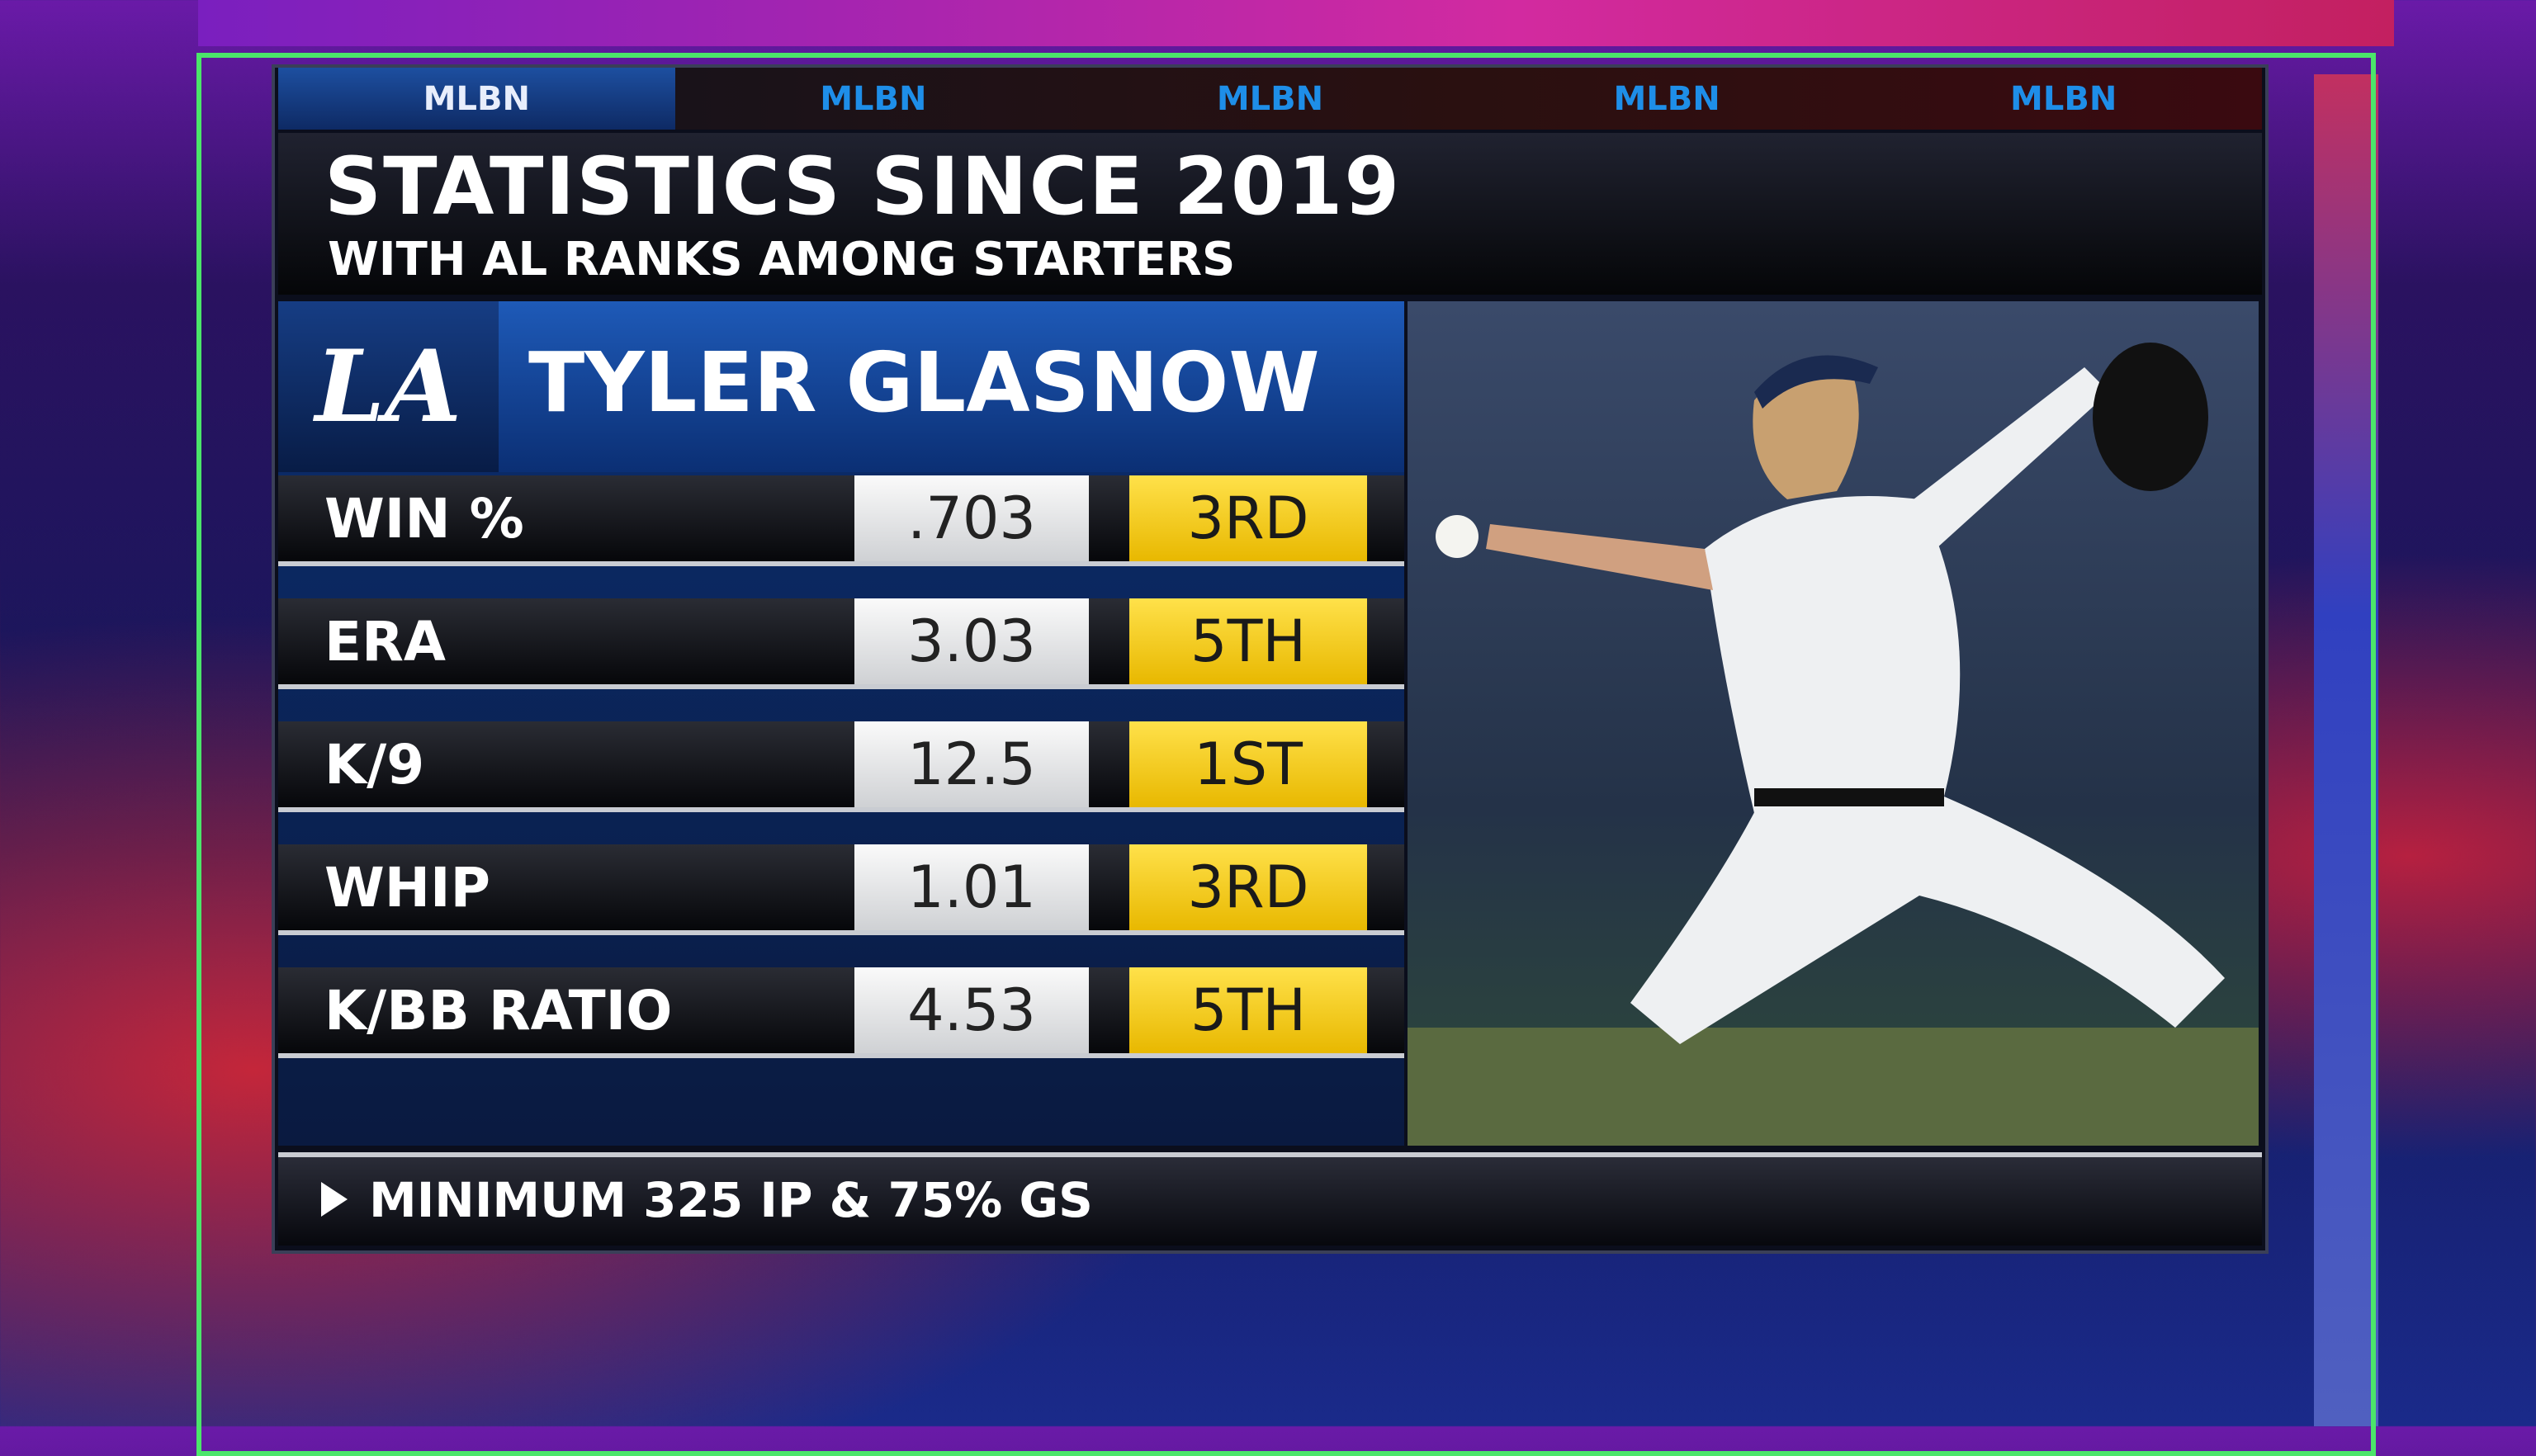 This screenshot has width=2536, height=1456. I want to click on player-name: TYLER GLASNOW, so click(924, 382).